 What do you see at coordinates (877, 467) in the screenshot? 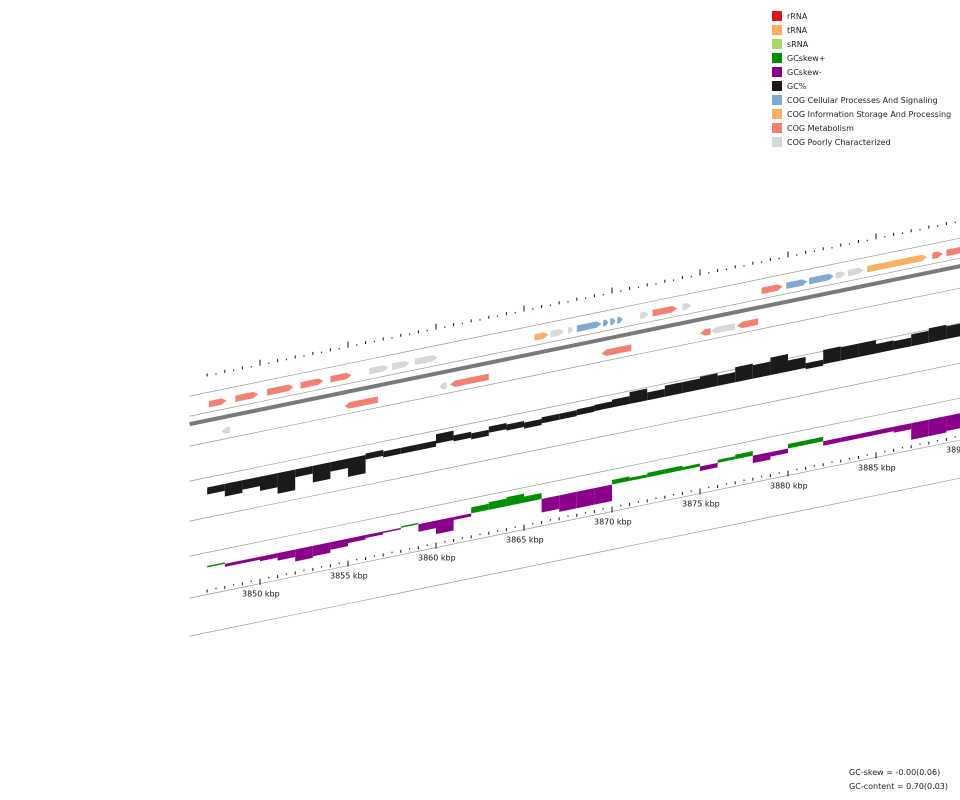
I see `tick-label: 3885 kbp` at bounding box center [877, 467].